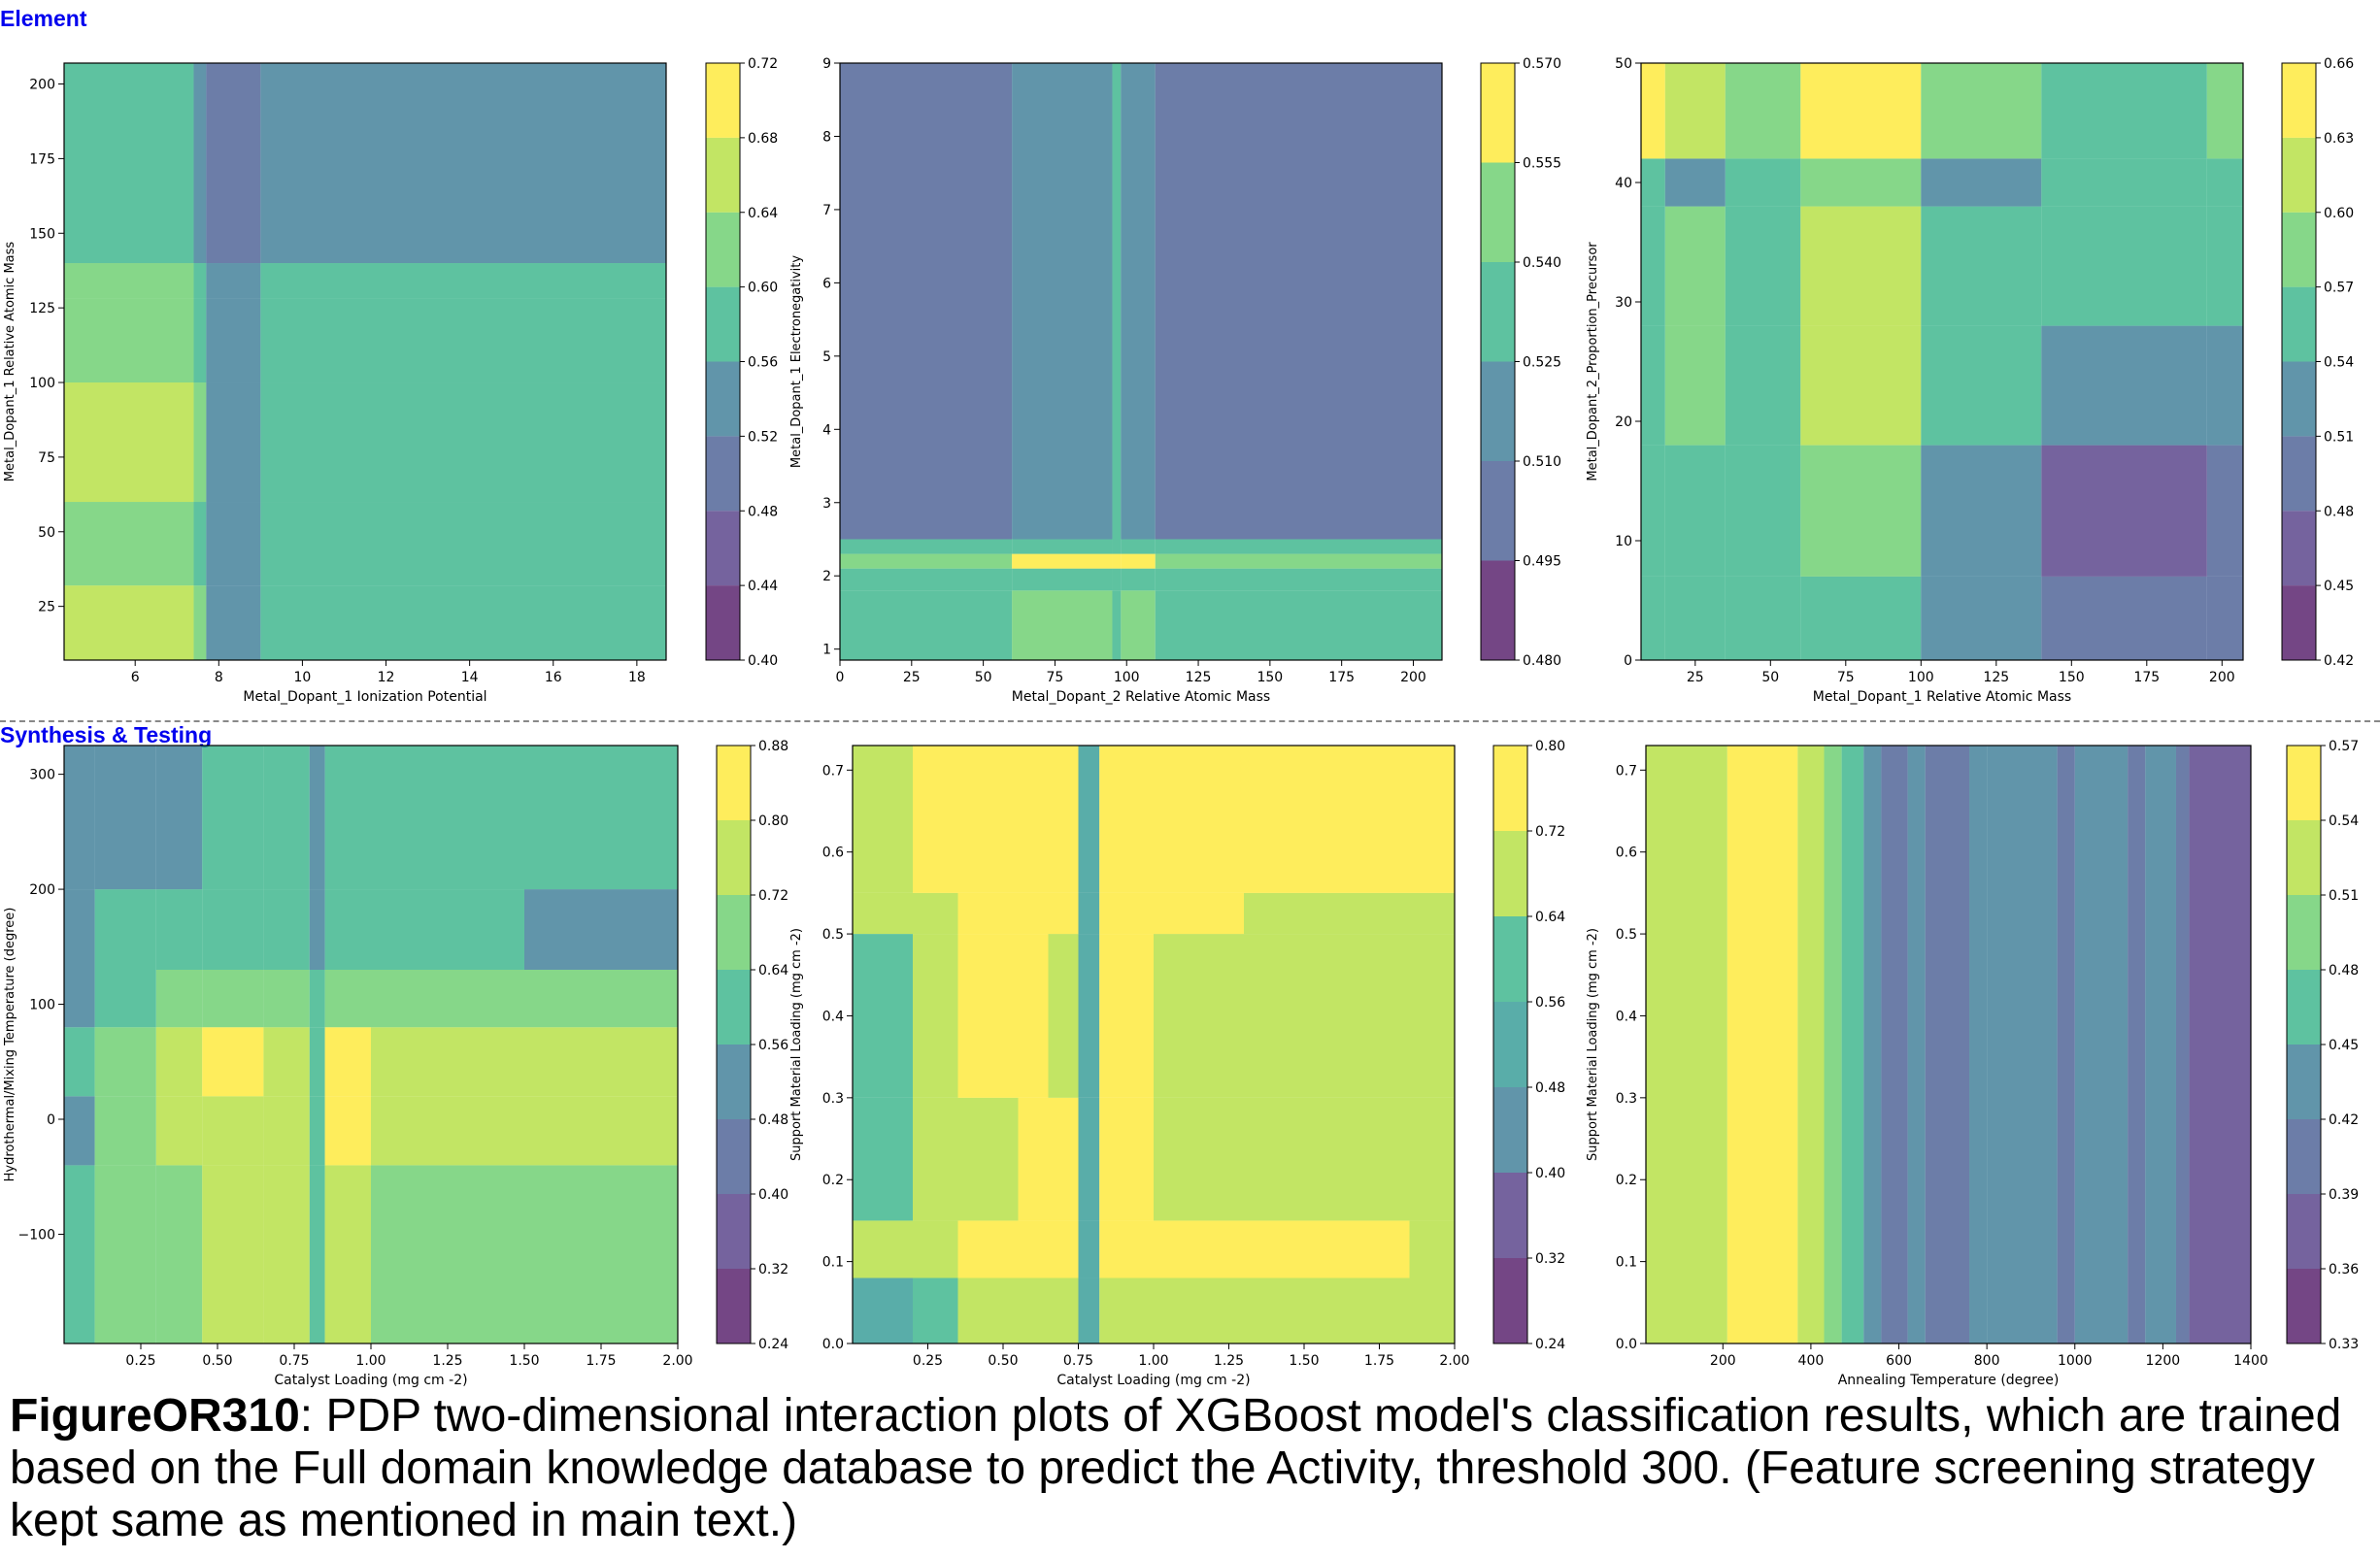 The image size is (2380, 1559). I want to click on x-tick-label: 0, so click(840, 677).